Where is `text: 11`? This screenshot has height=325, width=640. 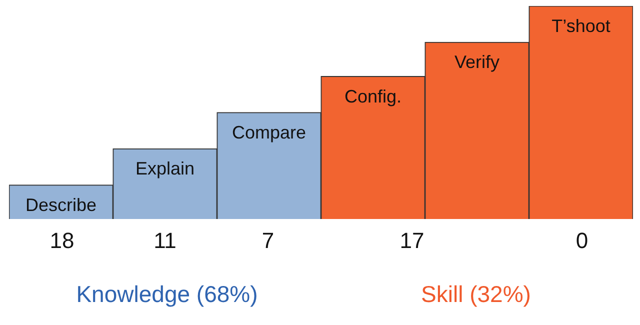 text: 11 is located at coordinates (165, 241).